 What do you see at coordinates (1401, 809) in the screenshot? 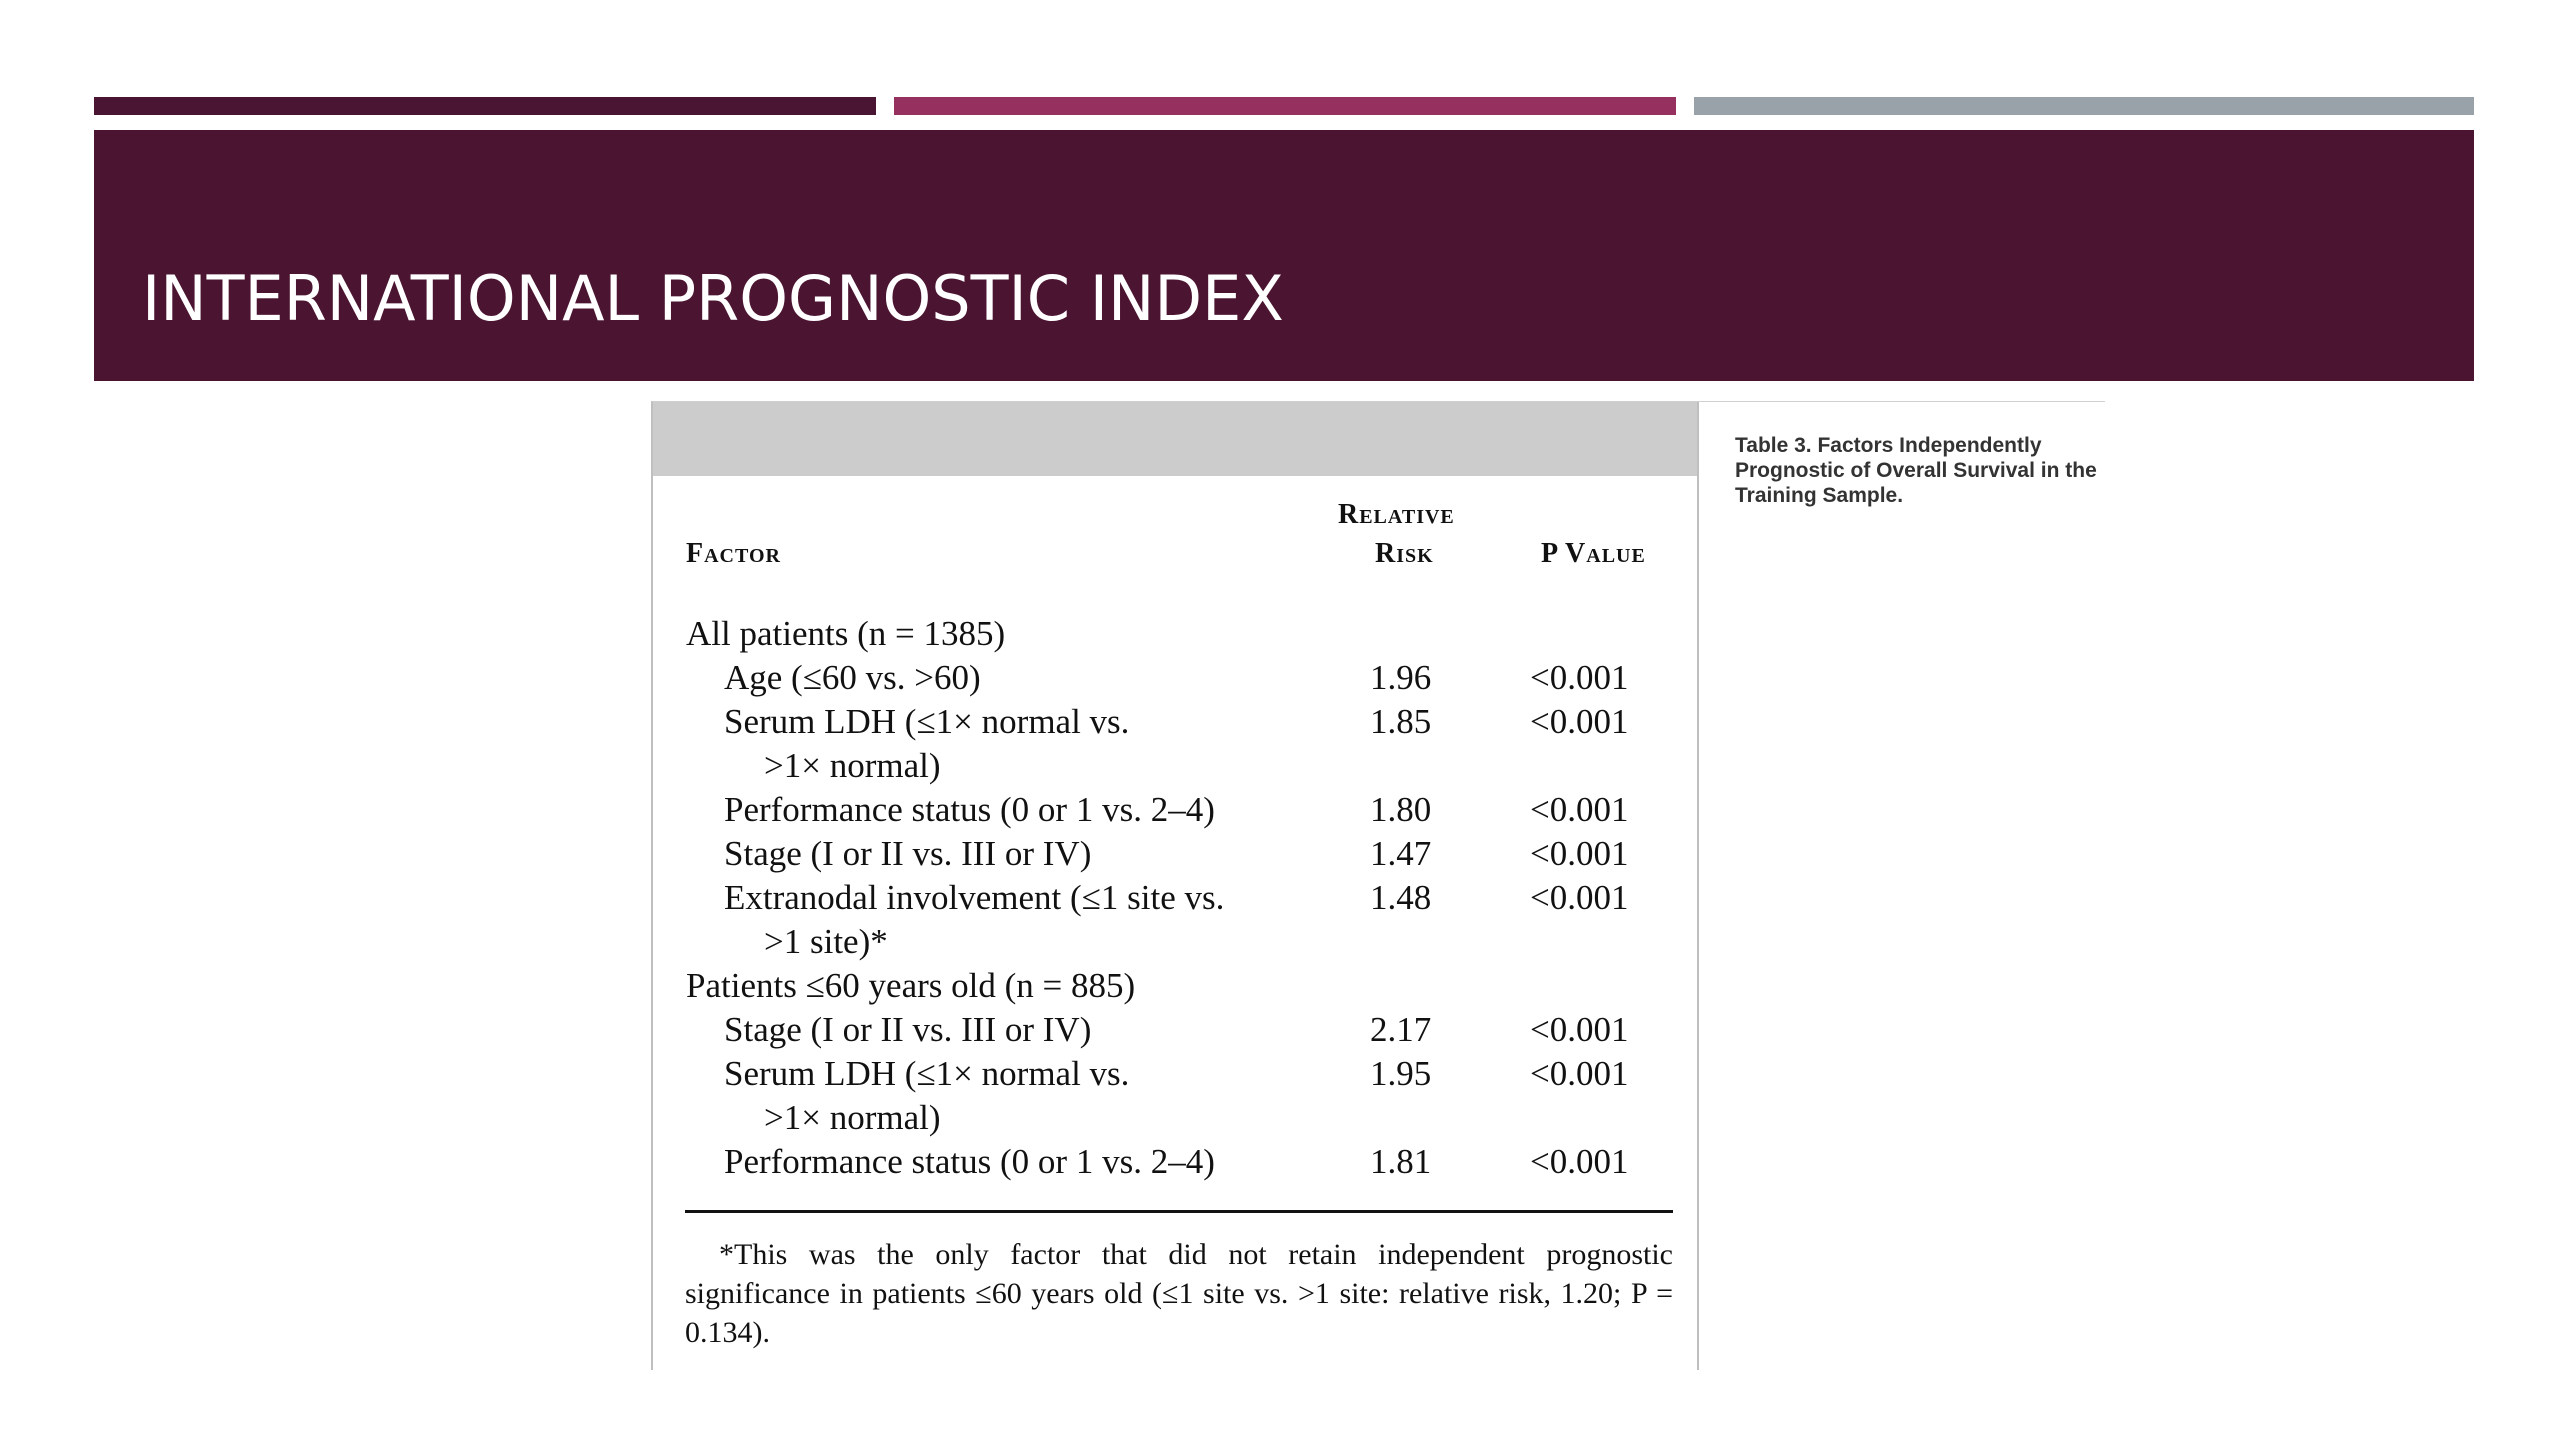
I see `relative-risk-cell: 1.80` at bounding box center [1401, 809].